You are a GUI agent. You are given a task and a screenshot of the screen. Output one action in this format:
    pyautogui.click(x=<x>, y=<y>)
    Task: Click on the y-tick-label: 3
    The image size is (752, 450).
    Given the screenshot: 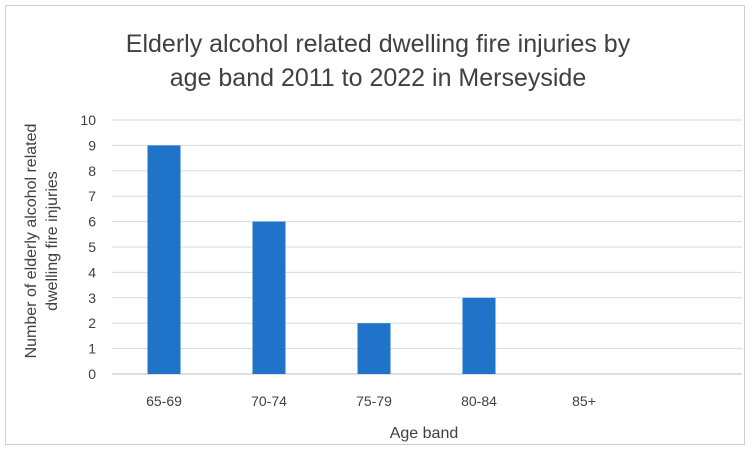 What is the action you would take?
    pyautogui.click(x=92, y=298)
    